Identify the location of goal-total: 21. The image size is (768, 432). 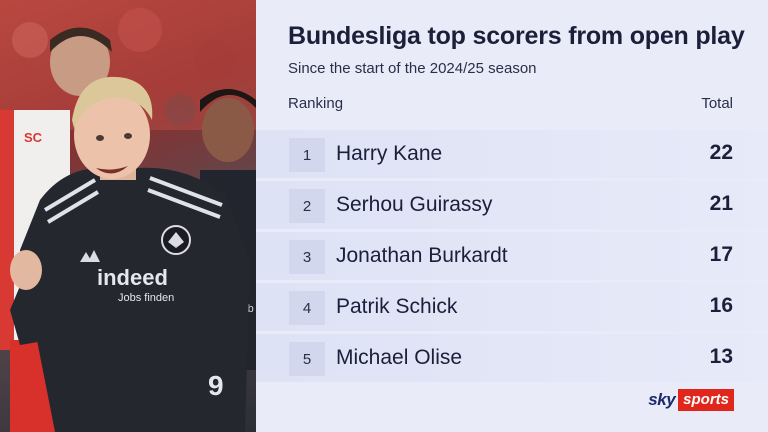
(721, 203).